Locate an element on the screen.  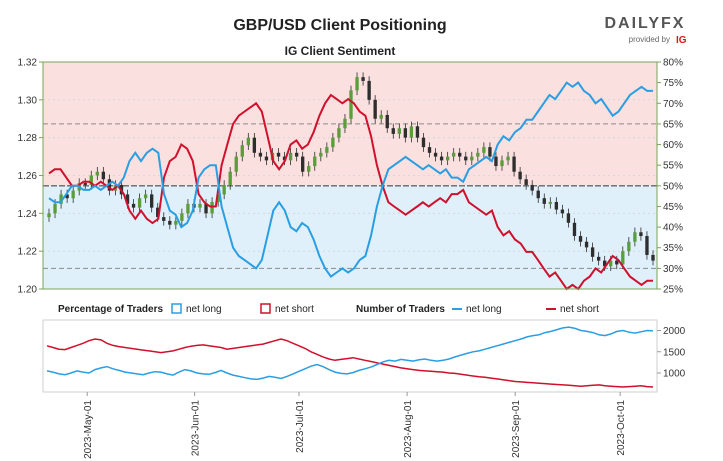
percent-tick-label: 35% is located at coordinates (673, 248).